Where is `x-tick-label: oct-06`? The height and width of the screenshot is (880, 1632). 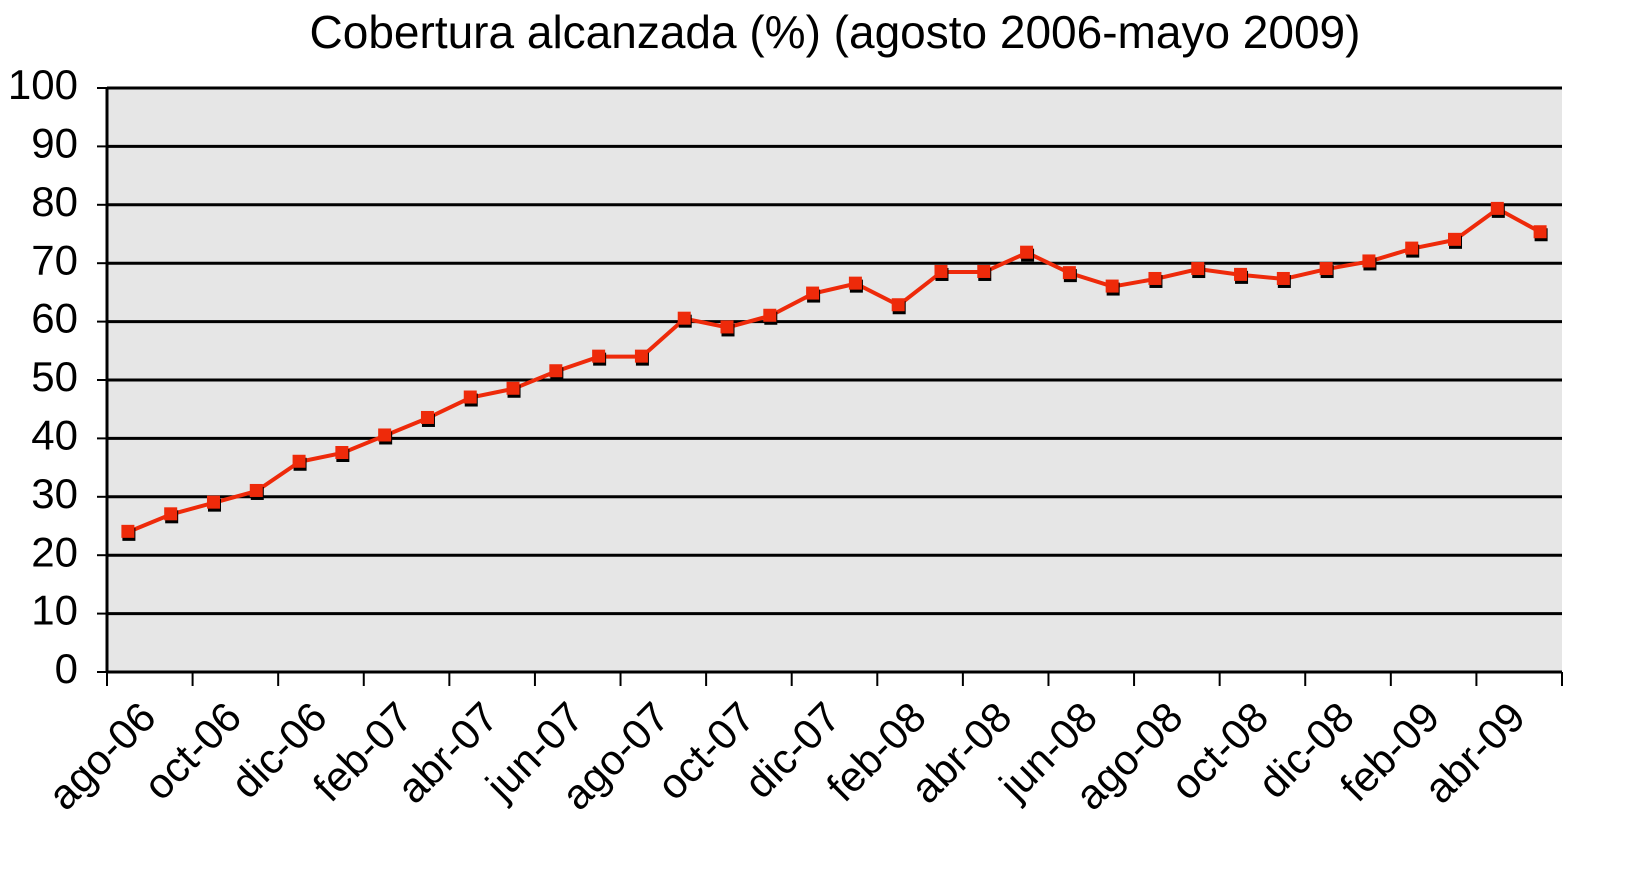 x-tick-label: oct-06 is located at coordinates (192, 751).